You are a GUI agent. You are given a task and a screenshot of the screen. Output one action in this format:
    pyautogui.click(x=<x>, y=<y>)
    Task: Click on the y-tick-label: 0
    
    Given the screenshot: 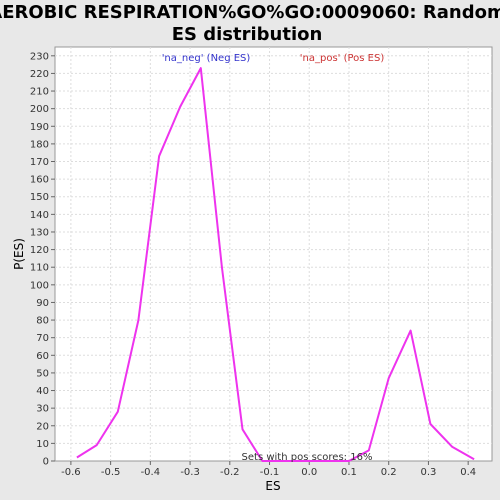 What is the action you would take?
    pyautogui.click(x=46, y=462)
    